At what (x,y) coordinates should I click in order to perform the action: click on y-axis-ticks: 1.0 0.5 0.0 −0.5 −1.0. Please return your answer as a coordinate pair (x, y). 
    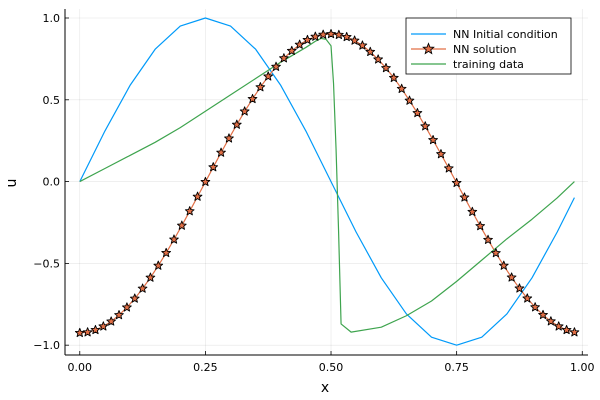
    Looking at the image, I should click on (51, 182).